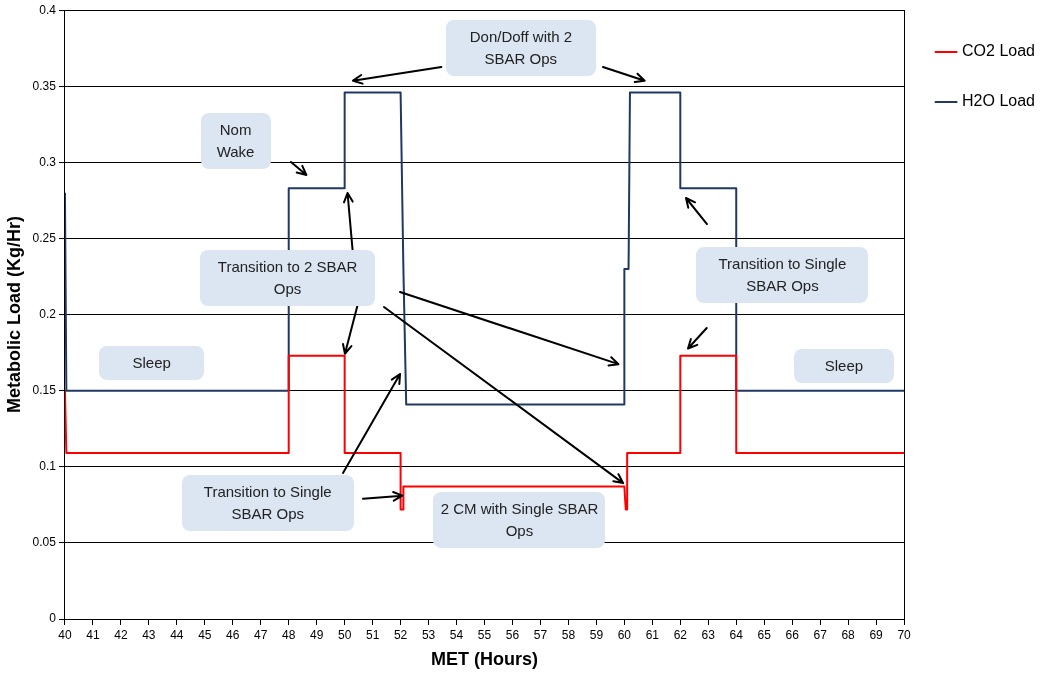 Image resolution: width=1055 pixels, height=675 pixels. I want to click on callout-box: Don/Doff with 2 SBAR Ops, so click(520, 48).